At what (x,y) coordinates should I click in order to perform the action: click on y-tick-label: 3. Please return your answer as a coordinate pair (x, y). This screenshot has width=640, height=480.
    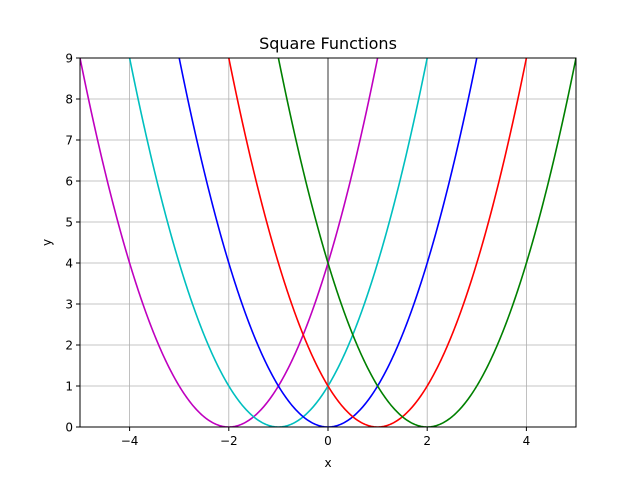
    Looking at the image, I should click on (69, 305).